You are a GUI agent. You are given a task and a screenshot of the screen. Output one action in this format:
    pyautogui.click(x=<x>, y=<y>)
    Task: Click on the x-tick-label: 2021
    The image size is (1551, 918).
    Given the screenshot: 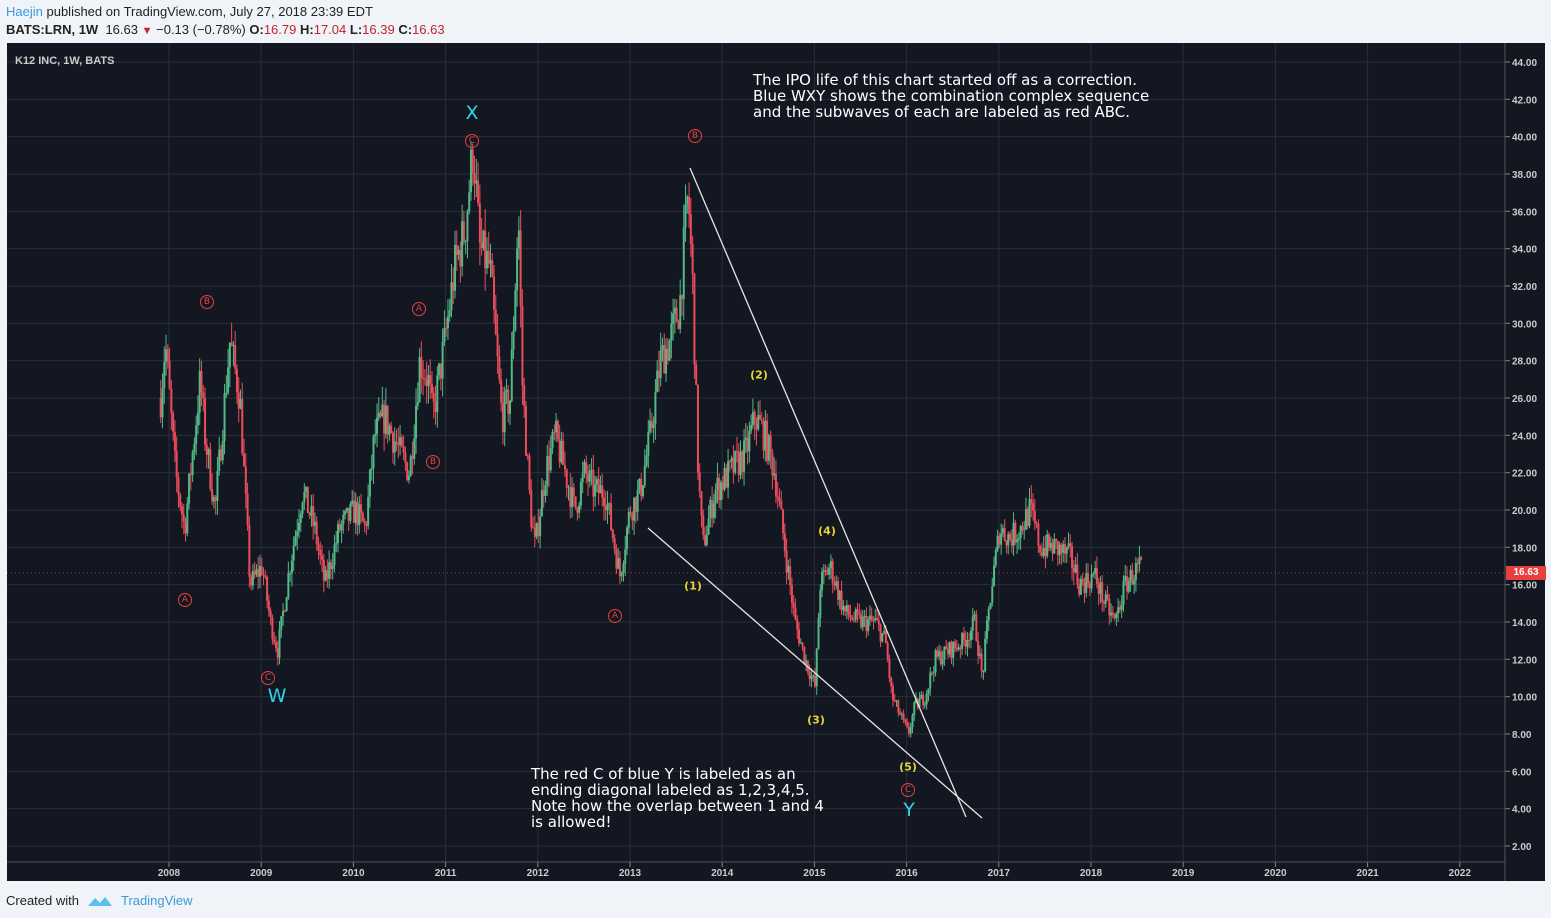 What is the action you would take?
    pyautogui.click(x=1367, y=873)
    